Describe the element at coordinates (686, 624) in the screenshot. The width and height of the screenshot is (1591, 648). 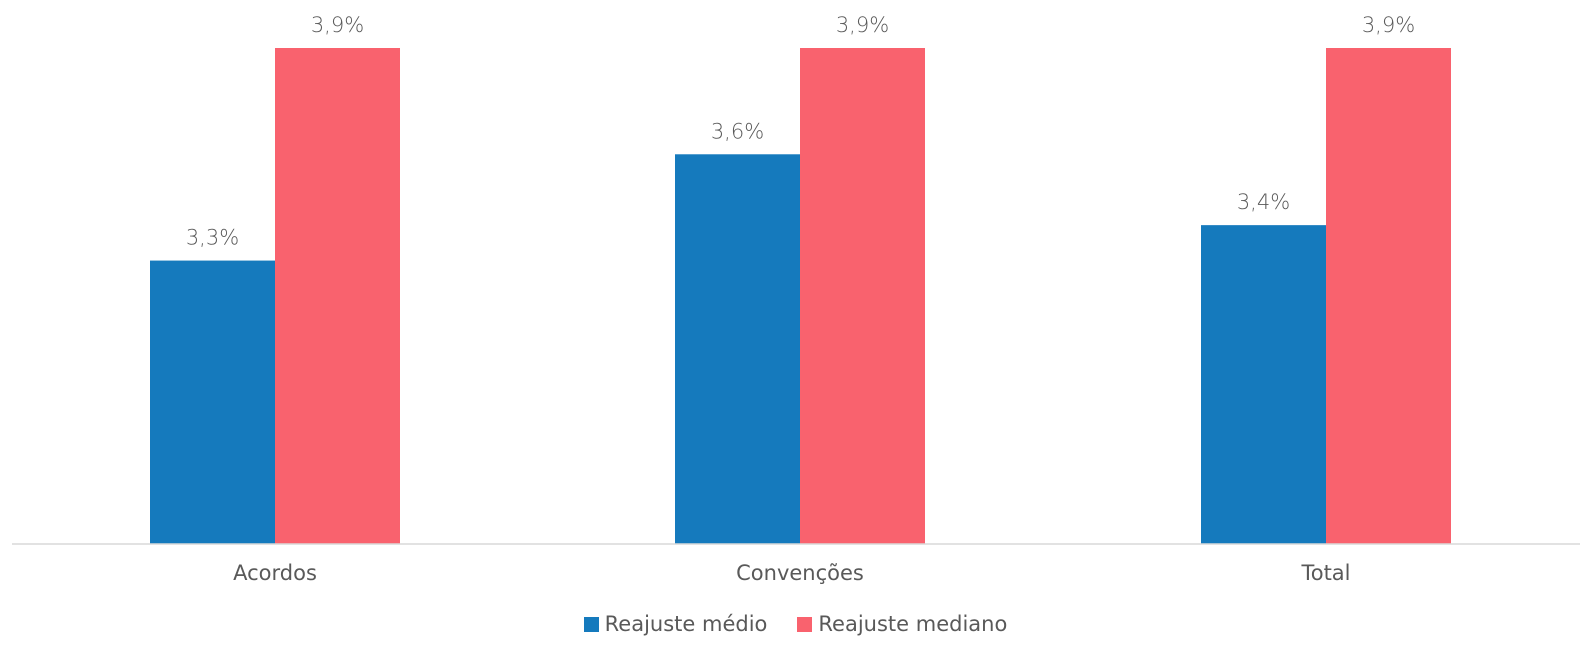
I see `legend-label-reajuste-medio: Reajuste médio` at that location.